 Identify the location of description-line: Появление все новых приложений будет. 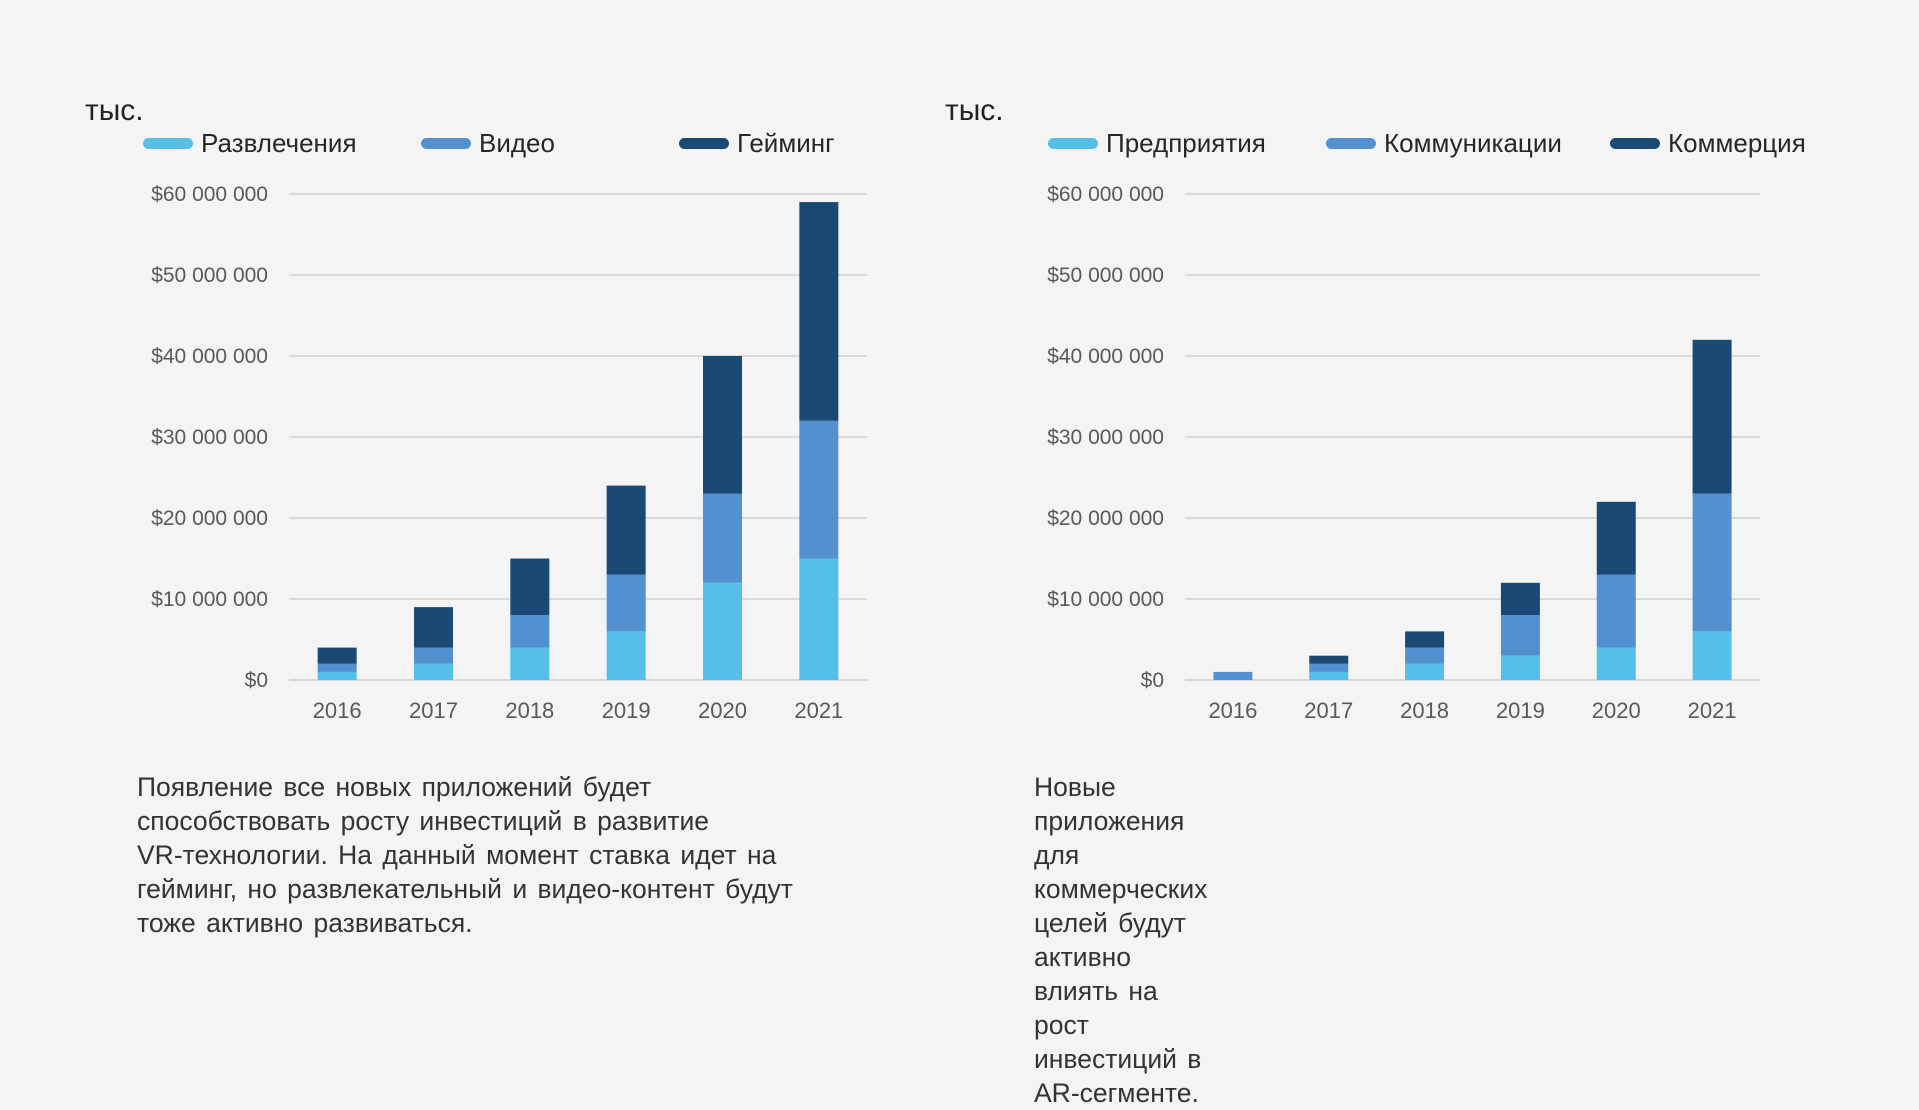
(394, 787).